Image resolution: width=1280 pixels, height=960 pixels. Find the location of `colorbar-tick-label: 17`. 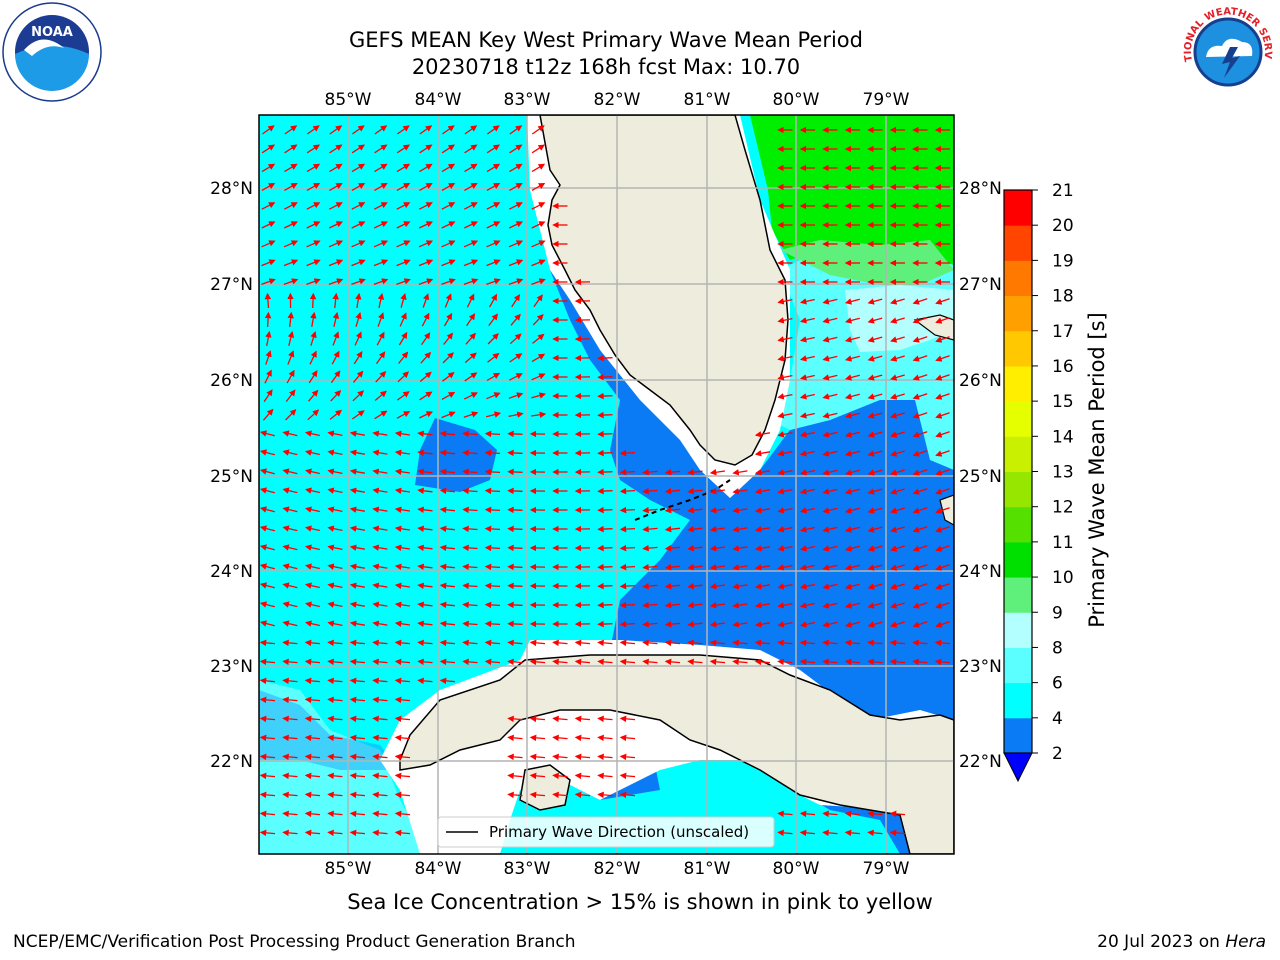

colorbar-tick-label: 17 is located at coordinates (1063, 332).